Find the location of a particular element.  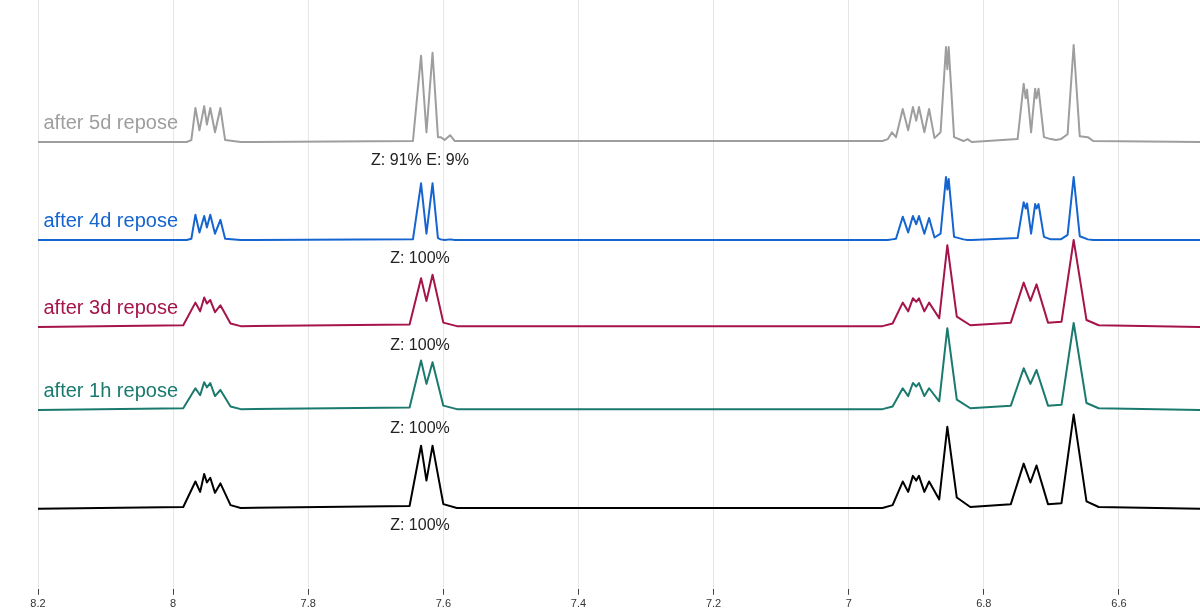

series-label: after 5d repose is located at coordinates (110, 121).